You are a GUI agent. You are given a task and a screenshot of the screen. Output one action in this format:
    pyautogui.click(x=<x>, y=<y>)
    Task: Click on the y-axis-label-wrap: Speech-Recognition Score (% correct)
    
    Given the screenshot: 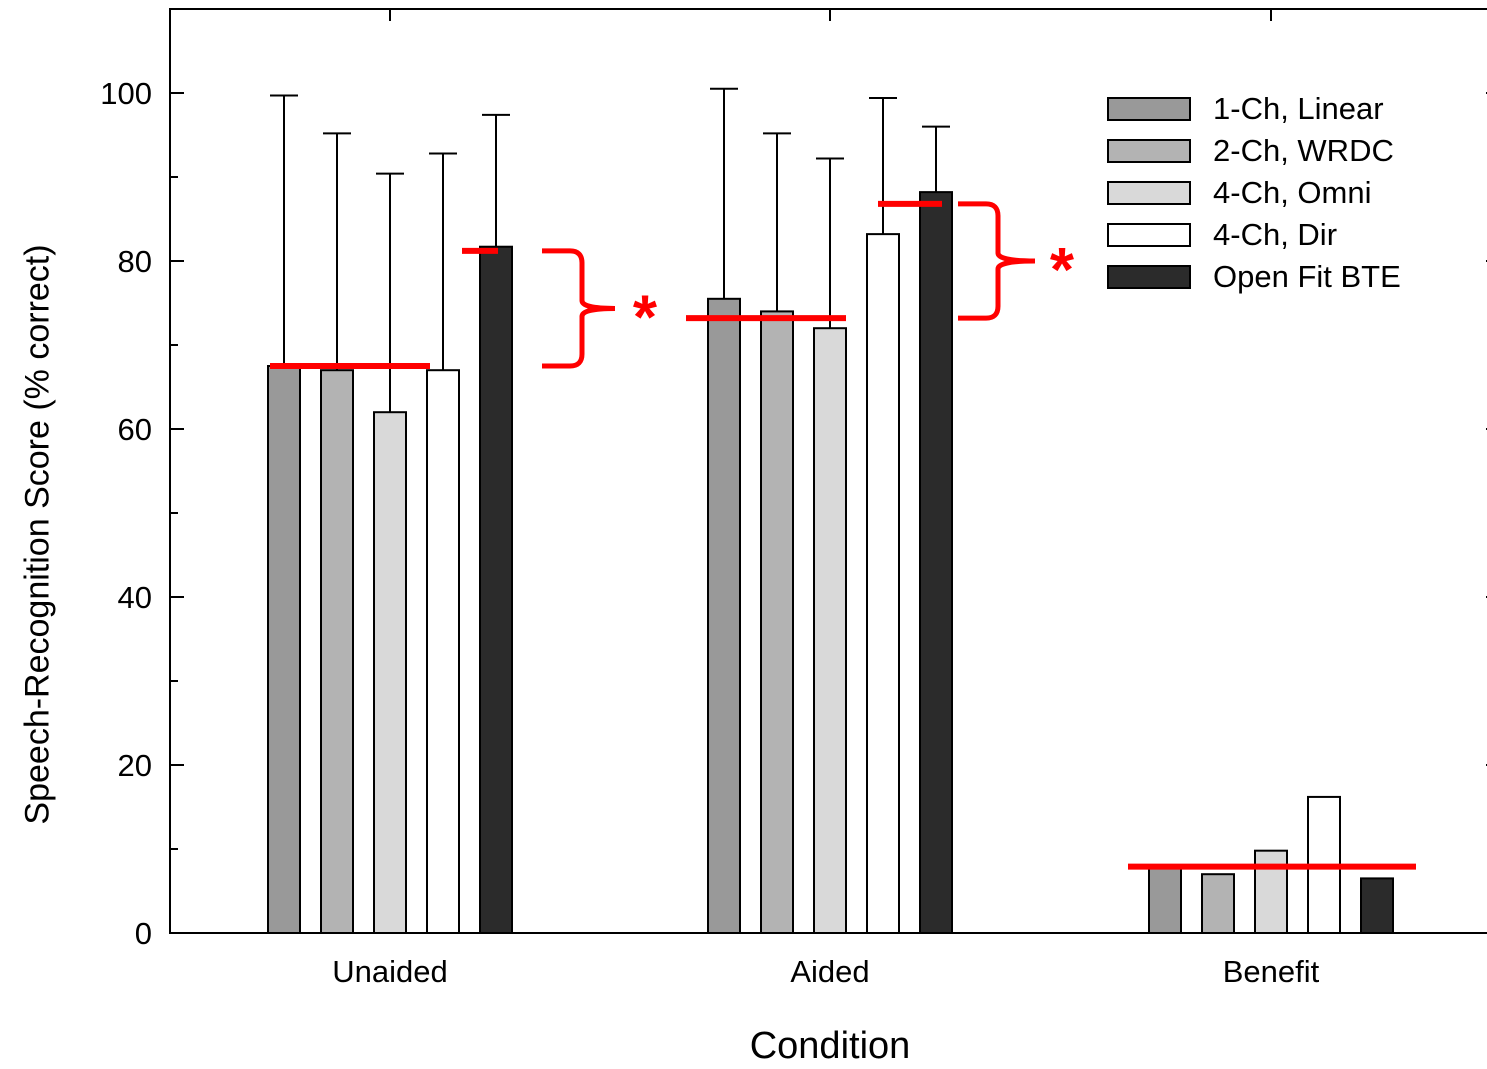 What is the action you would take?
    pyautogui.click(x=38, y=534)
    